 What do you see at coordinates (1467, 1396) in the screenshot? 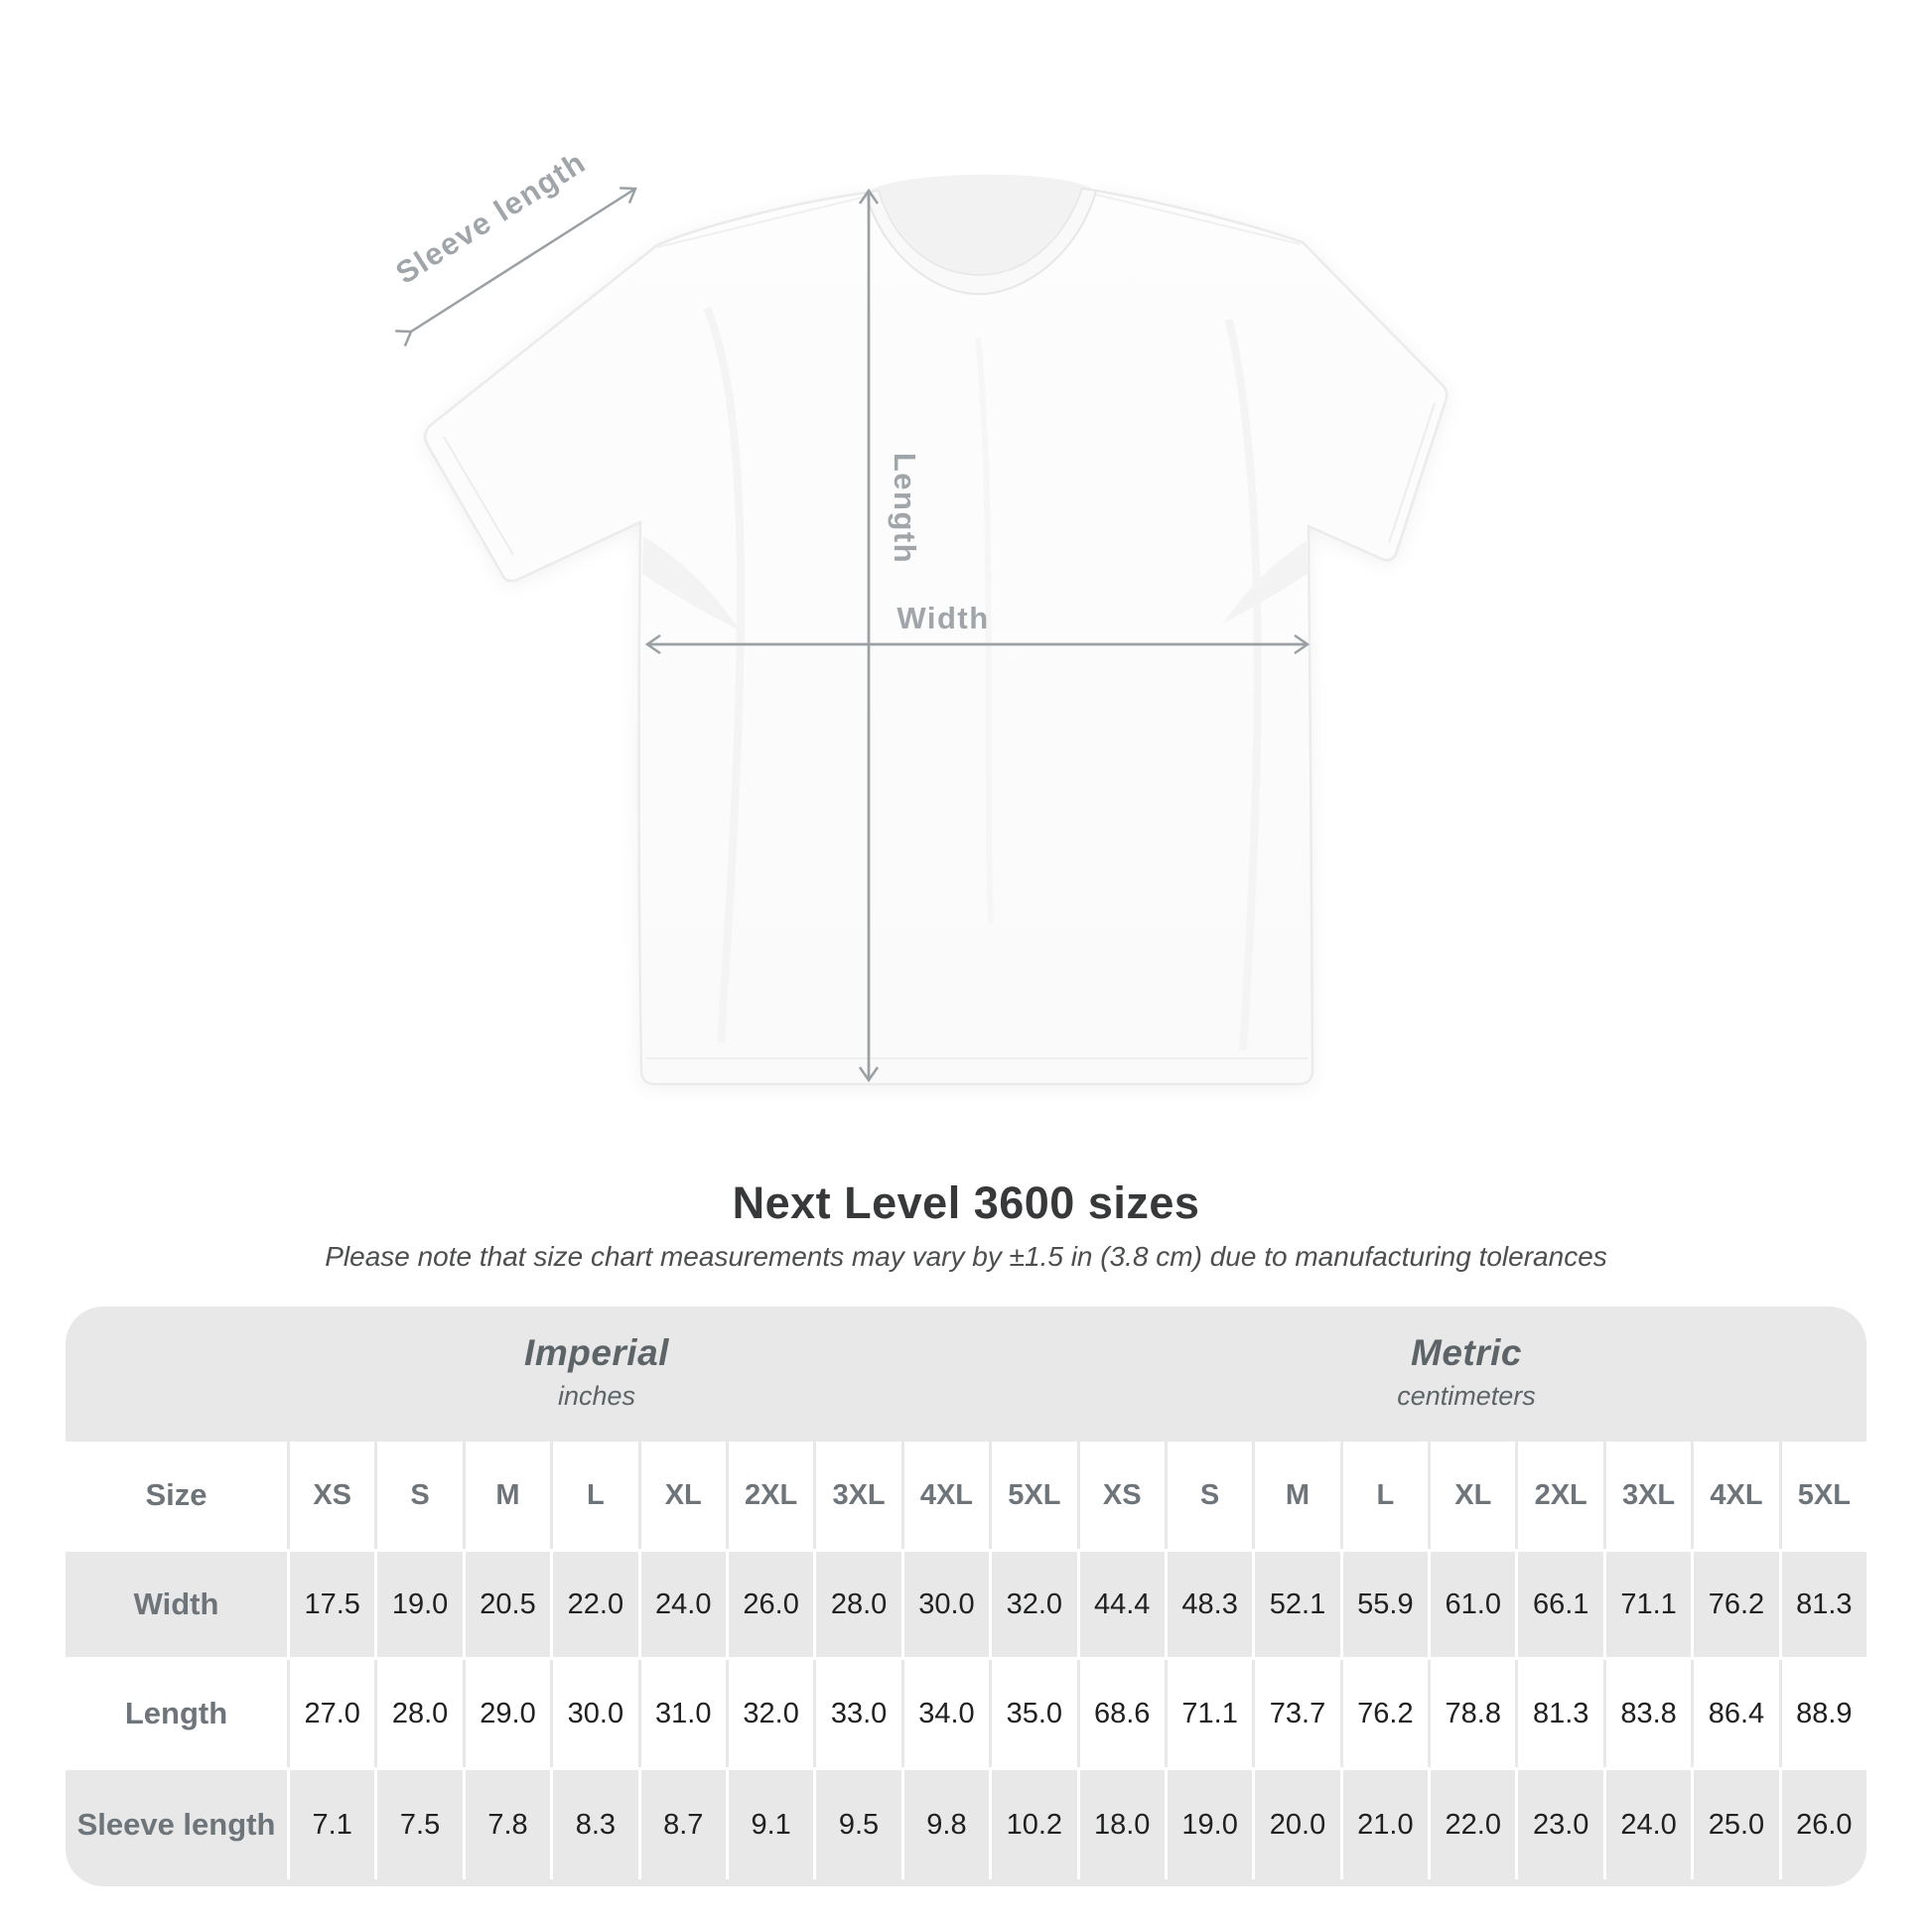
I see `metric-unit: centimeters` at bounding box center [1467, 1396].